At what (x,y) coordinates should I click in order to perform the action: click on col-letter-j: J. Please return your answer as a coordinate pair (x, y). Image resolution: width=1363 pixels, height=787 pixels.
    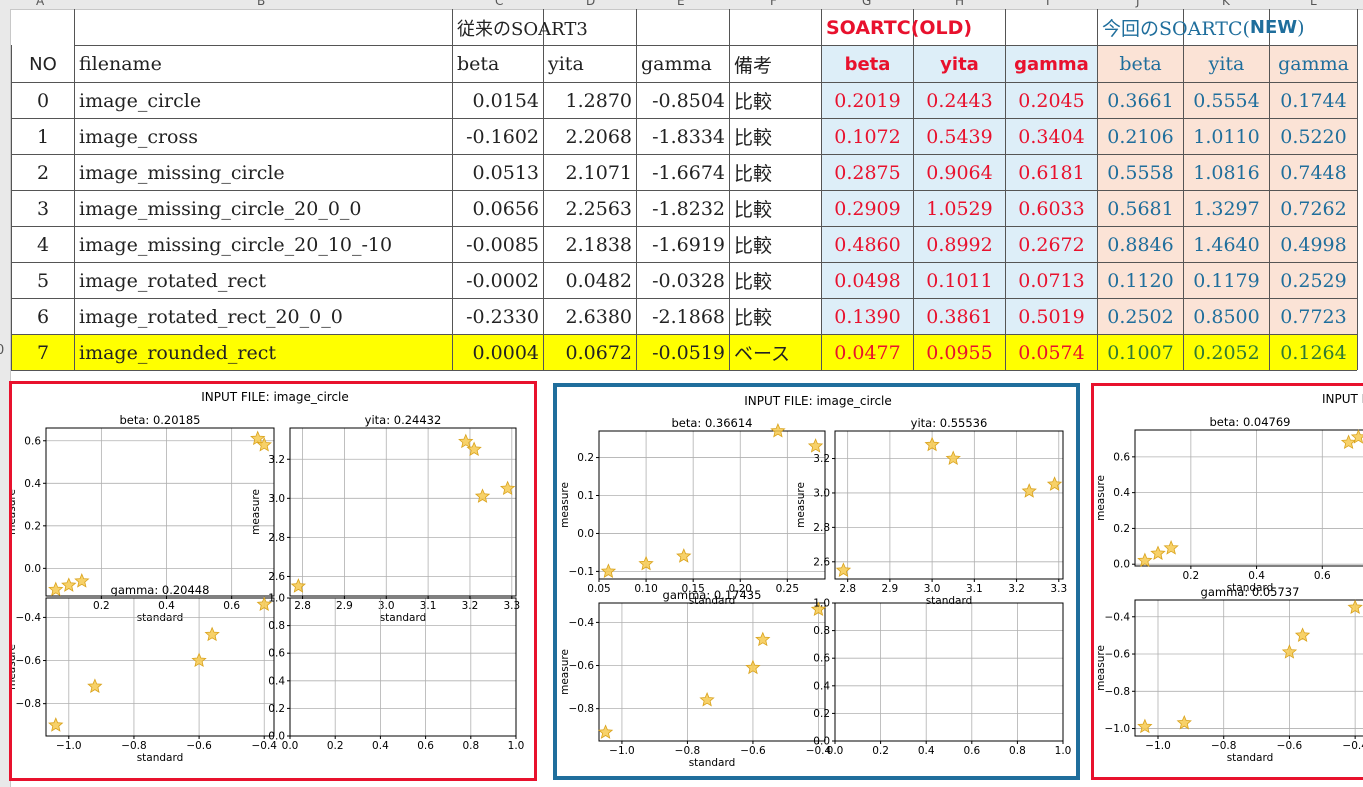
    Looking at the image, I should click on (1138, 4).